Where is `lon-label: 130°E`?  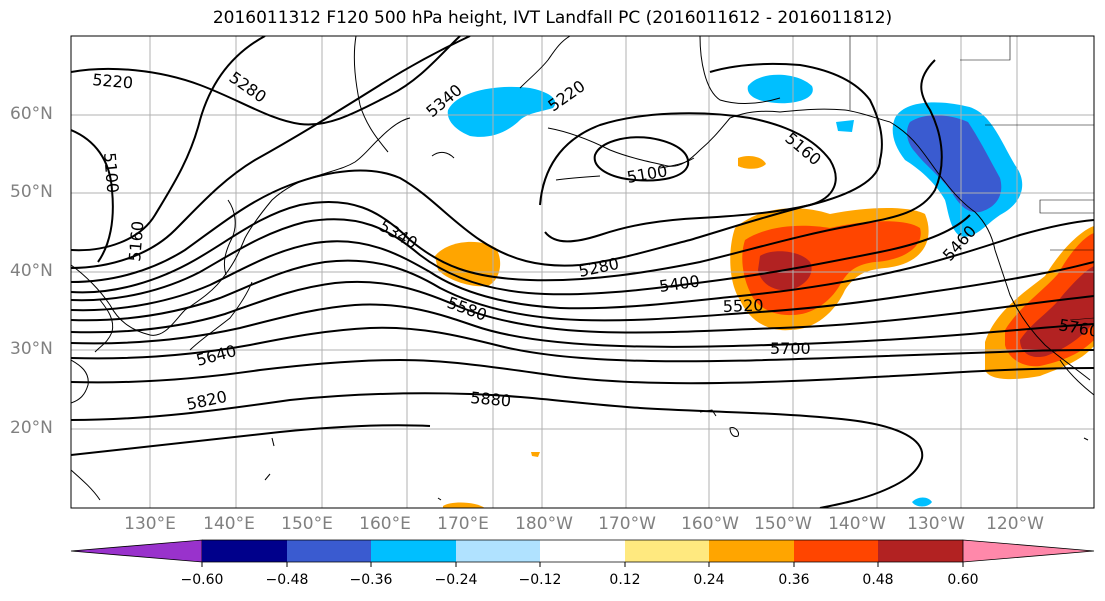 lon-label: 130°E is located at coordinates (150, 524).